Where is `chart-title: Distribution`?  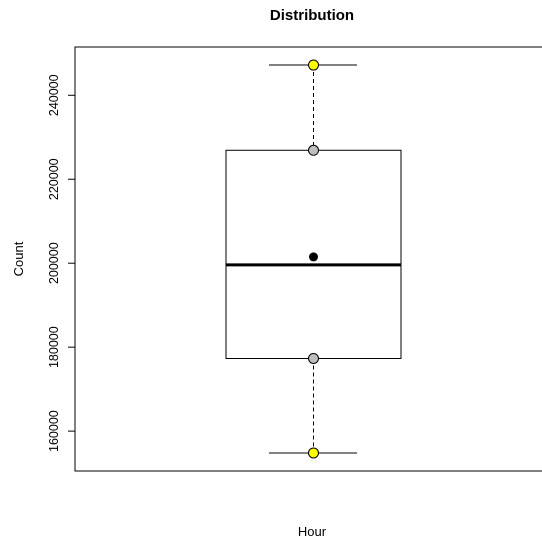 chart-title: Distribution is located at coordinates (312, 15).